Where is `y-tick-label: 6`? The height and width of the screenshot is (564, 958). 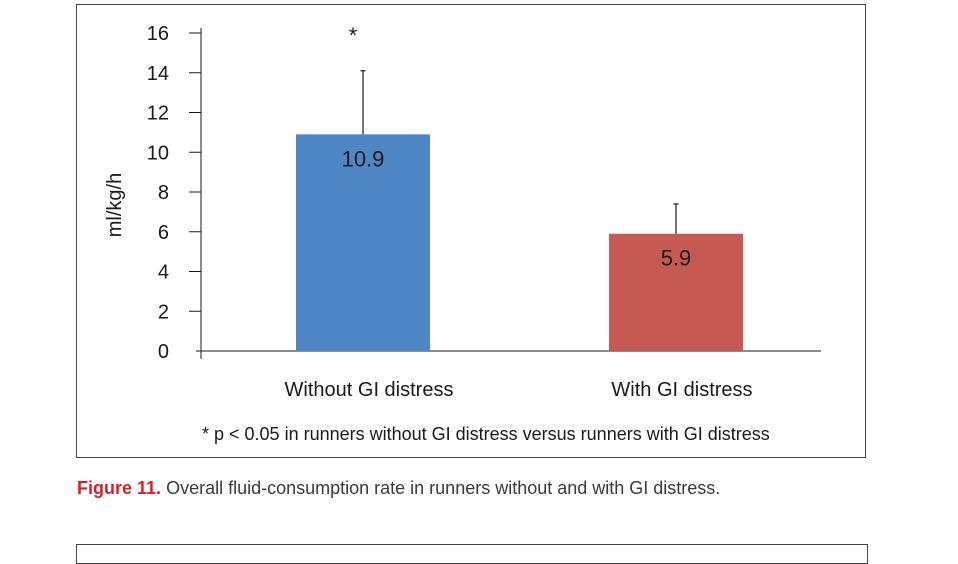 y-tick-label: 6 is located at coordinates (163, 233).